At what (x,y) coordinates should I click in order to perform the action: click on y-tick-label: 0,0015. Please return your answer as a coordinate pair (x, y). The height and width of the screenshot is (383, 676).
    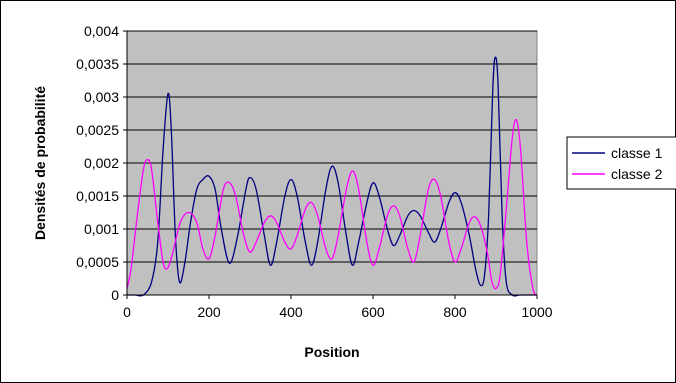
    Looking at the image, I should click on (97, 196).